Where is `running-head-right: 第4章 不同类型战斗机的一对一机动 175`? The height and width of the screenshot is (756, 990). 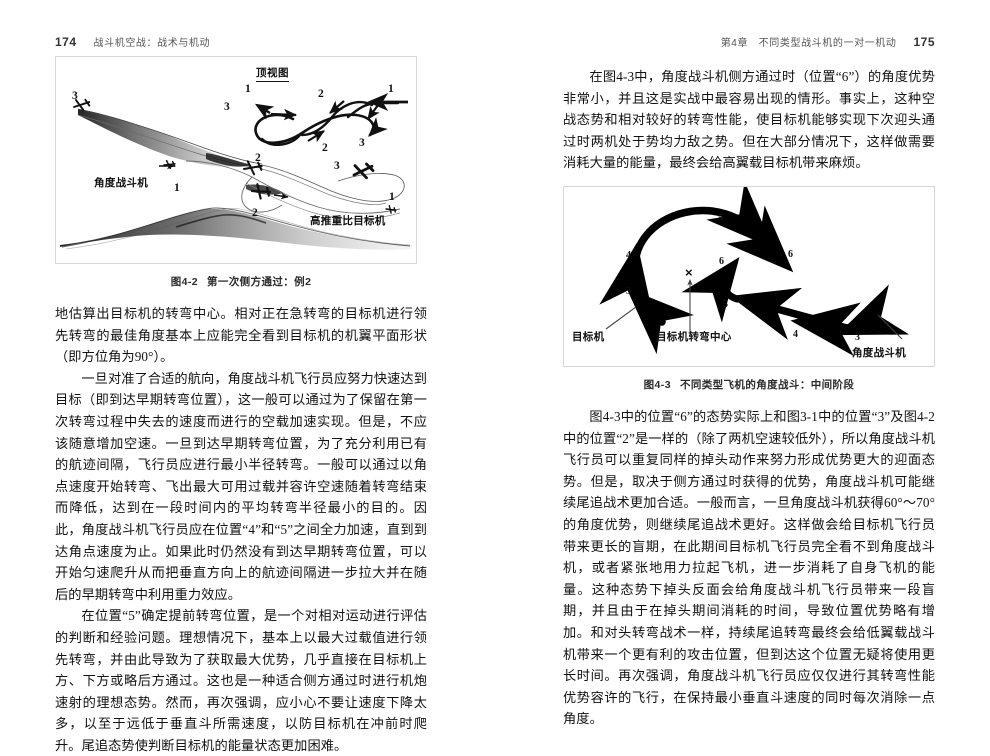
running-head-right: 第4章 不同类型战斗机的一对一机动 175 is located at coordinates (749, 45).